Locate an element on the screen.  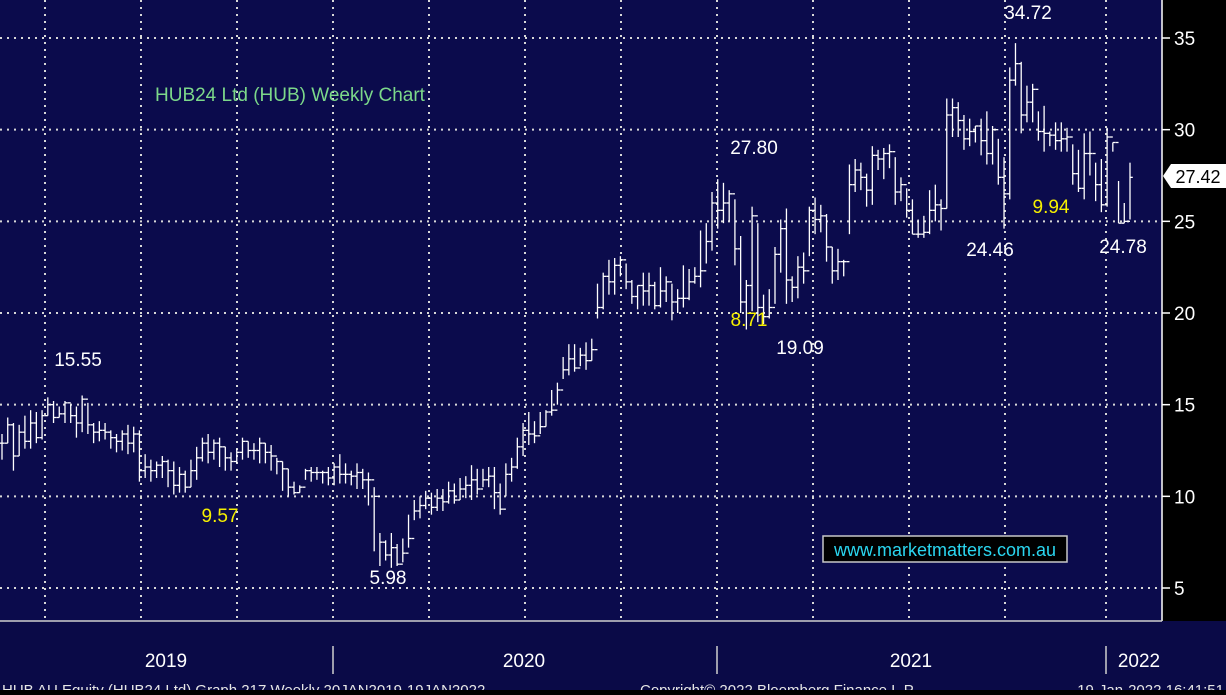
footer-mid: Copyright© 2022 Bloomberg Finance L.P. is located at coordinates (778, 686).